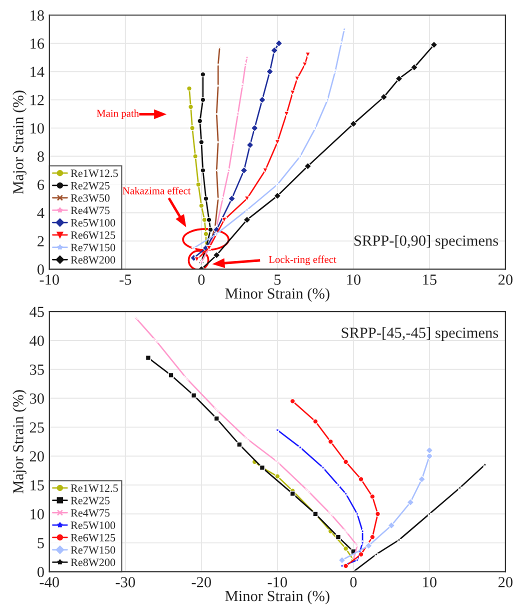  What do you see at coordinates (37, 369) in the screenshot?
I see `y-tick-label: 35` at bounding box center [37, 369].